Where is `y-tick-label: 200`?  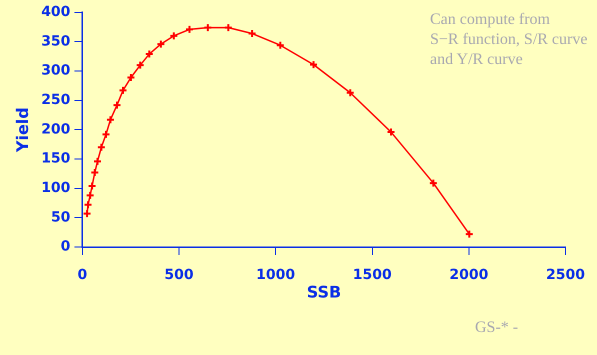 y-tick-label: 200 is located at coordinates (56, 129).